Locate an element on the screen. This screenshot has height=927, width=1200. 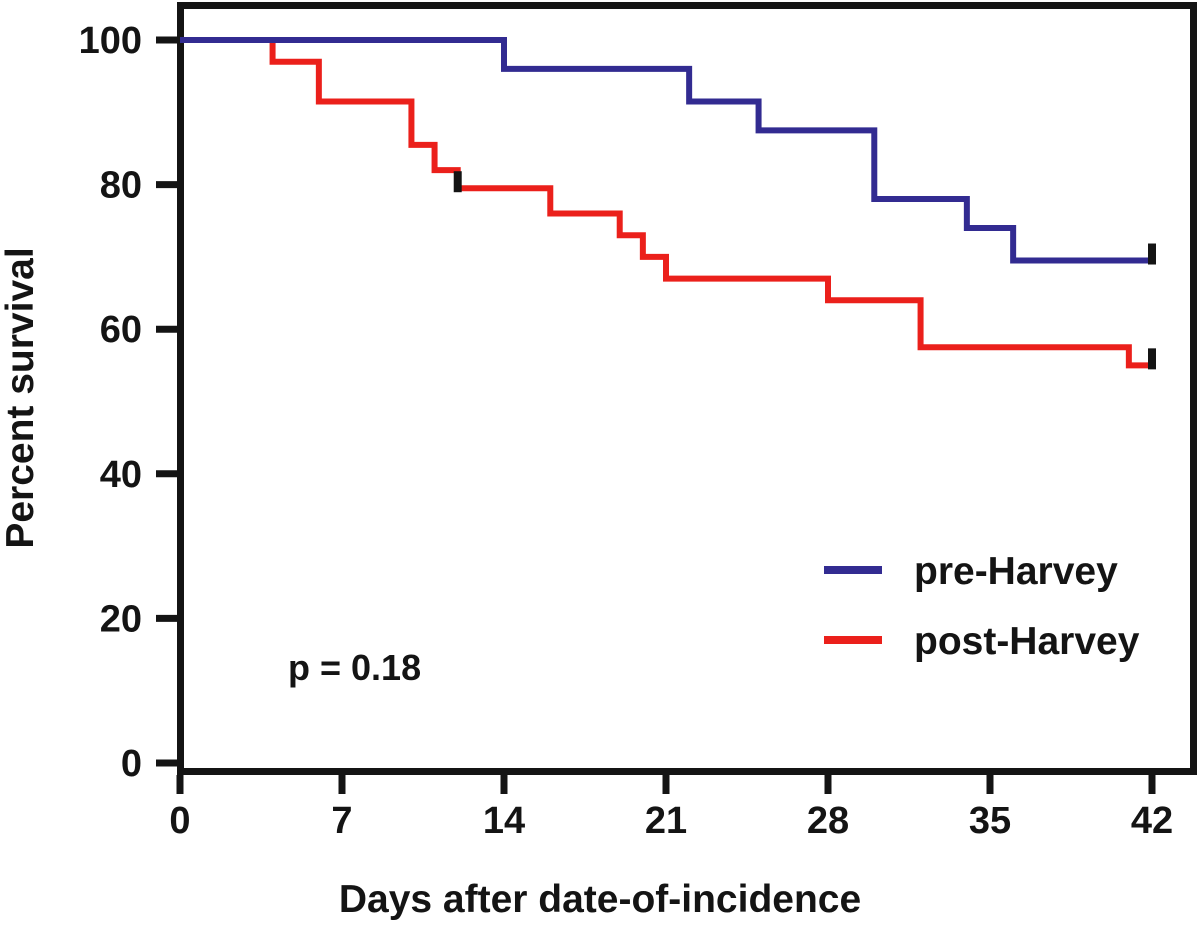
y-tick-label: 40 is located at coordinates (121, 475).